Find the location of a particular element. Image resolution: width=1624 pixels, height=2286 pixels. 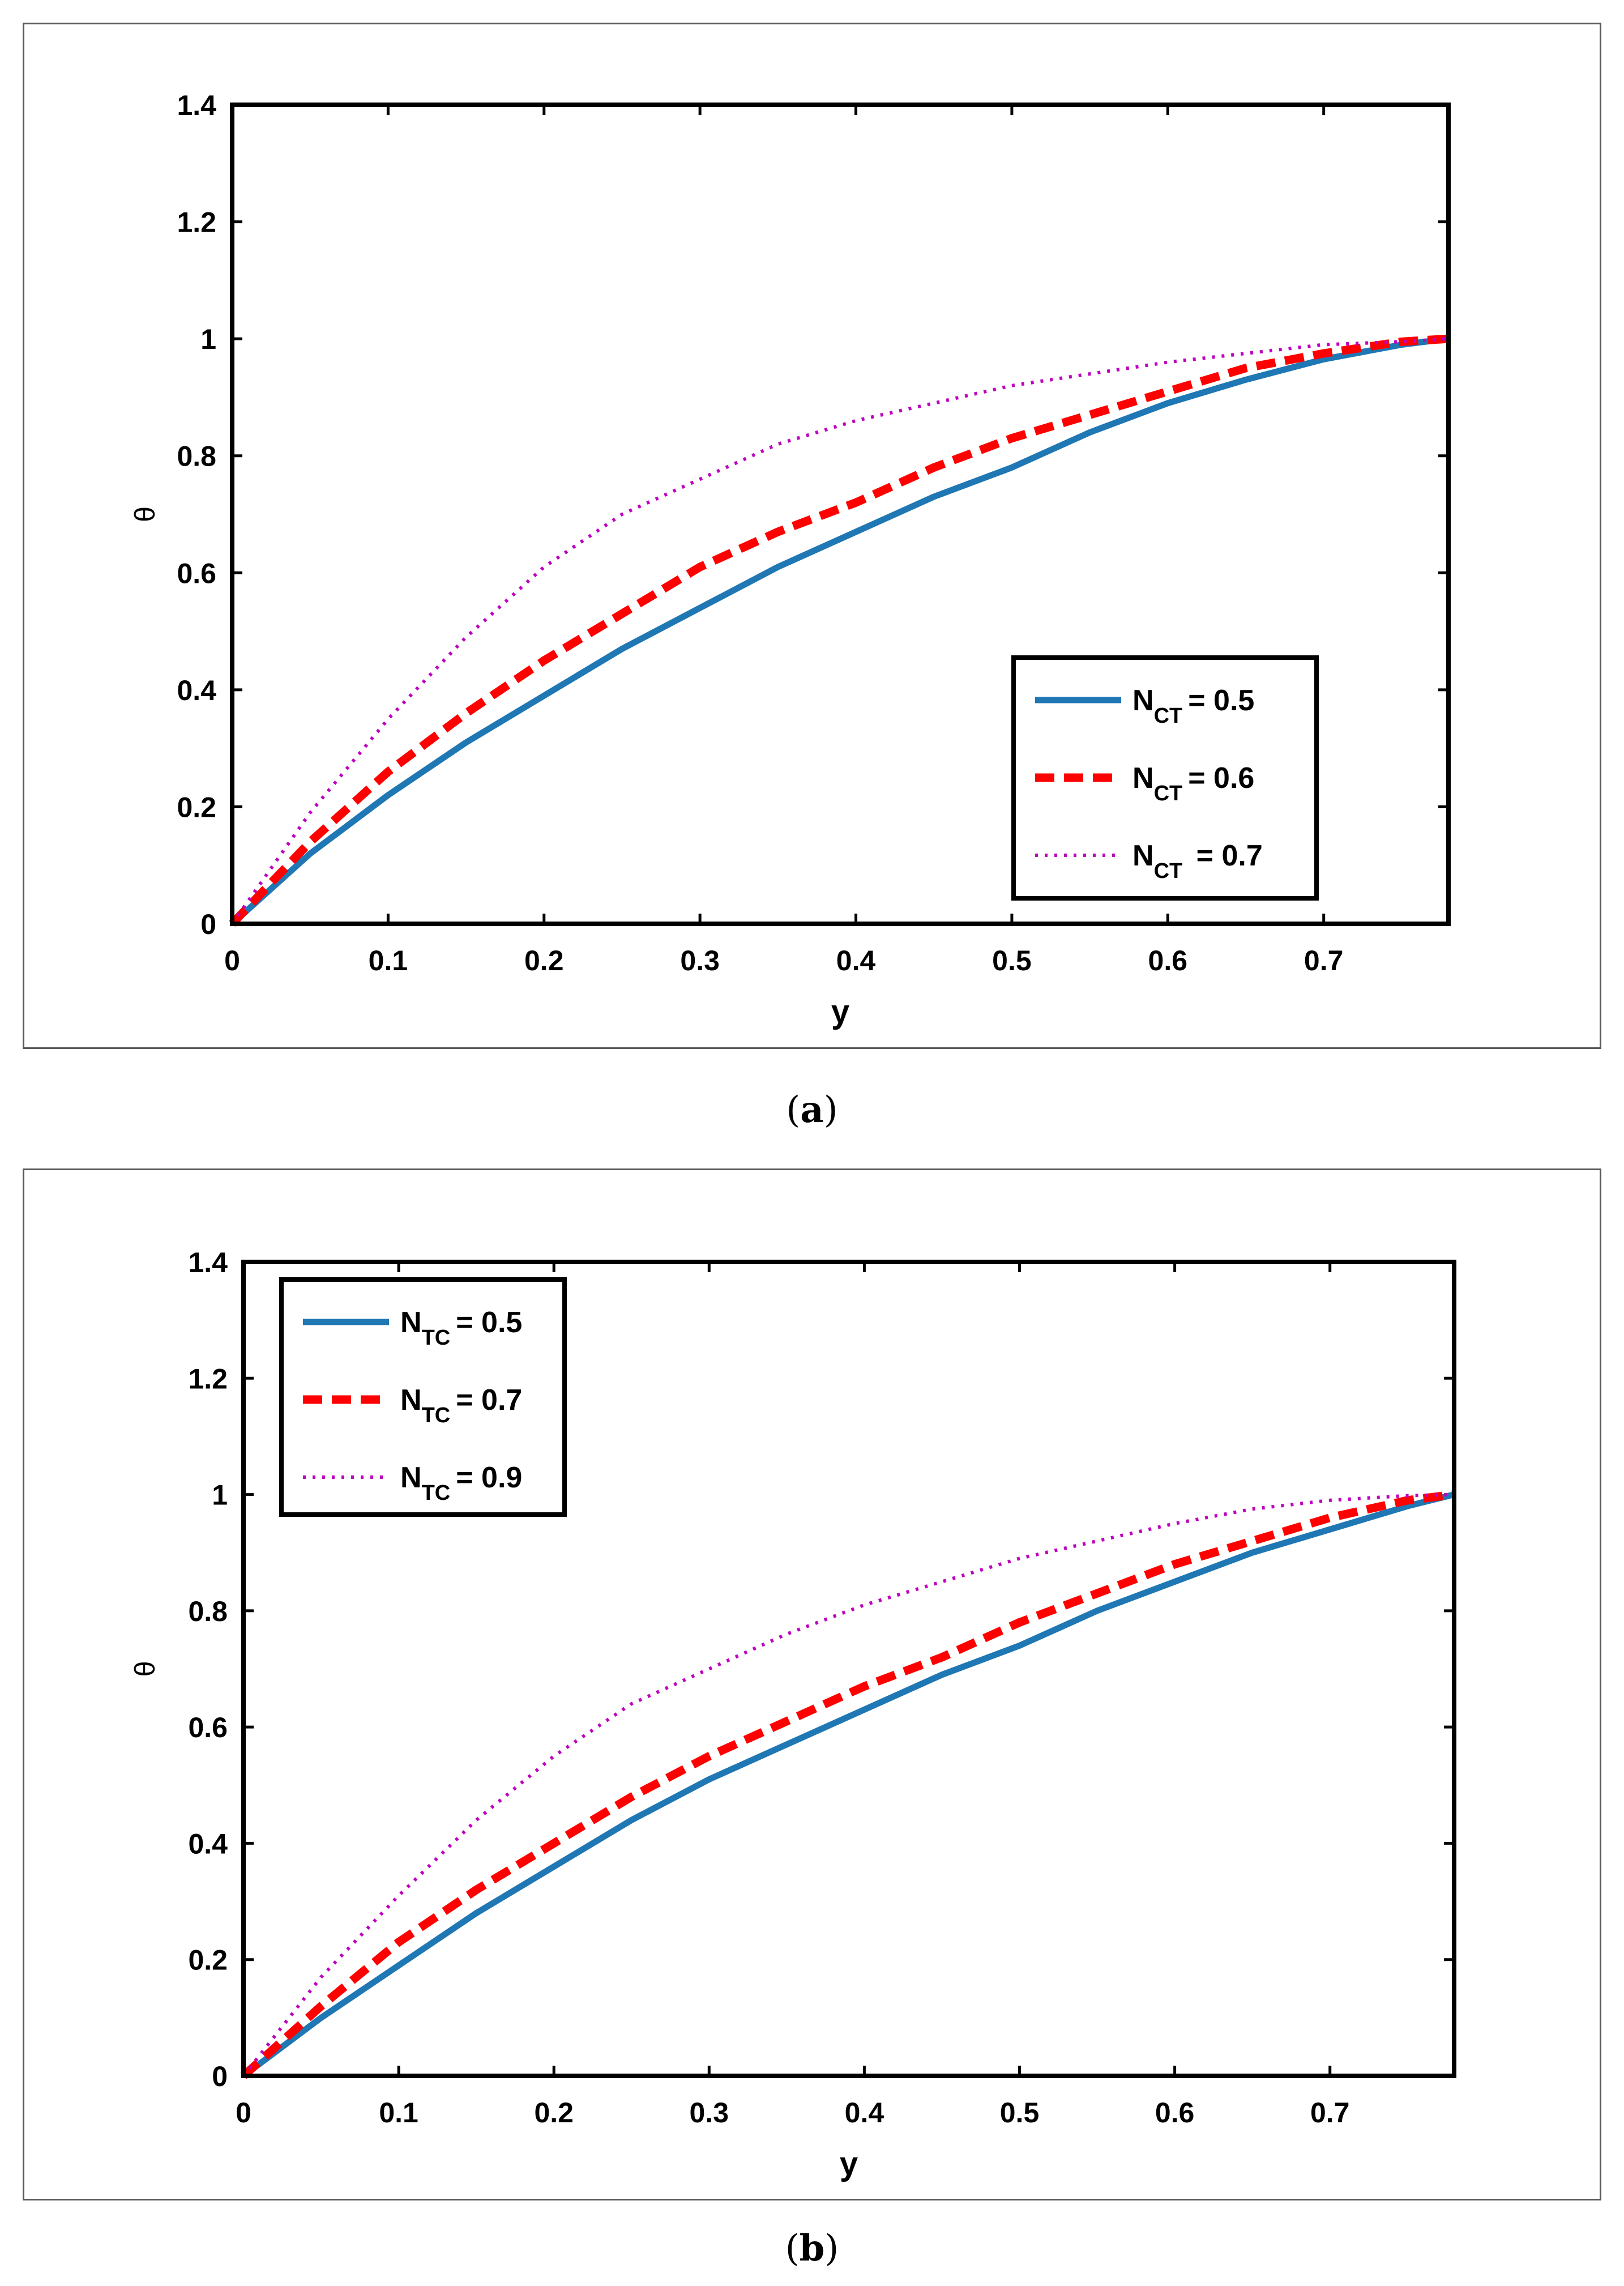

chart-b-legend-label-1: NTC = 0.5 is located at coordinates (461, 1328).